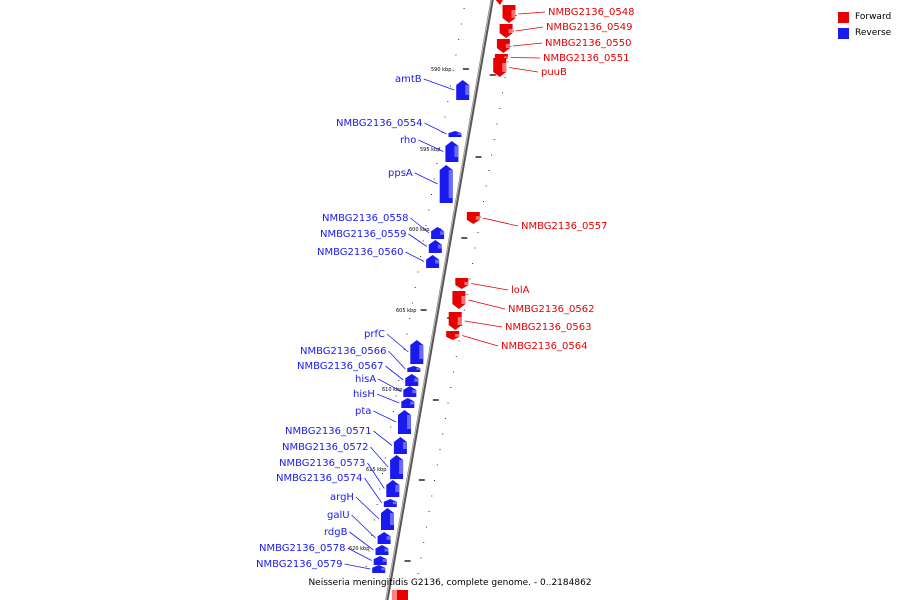 The image size is (900, 600). What do you see at coordinates (360, 252) in the screenshot?
I see `reverse-gene-label: NMBG2136_0560` at bounding box center [360, 252].